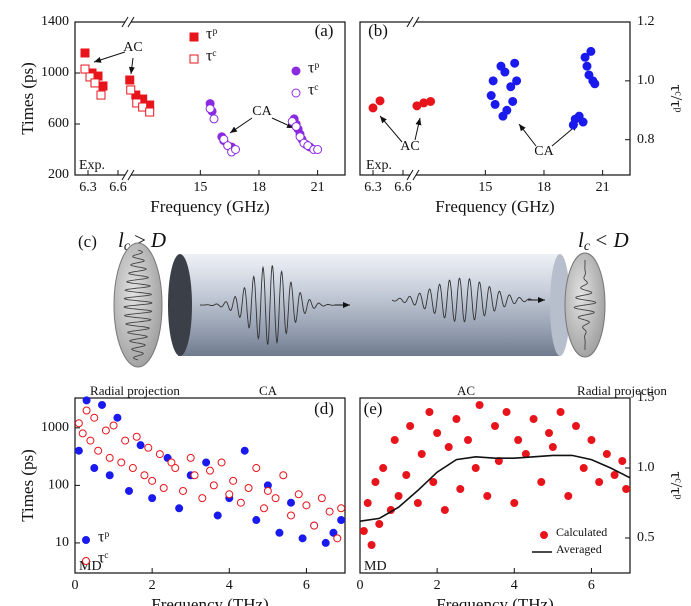 The height and width of the screenshot is (606, 691). What do you see at coordinates (313, 68) in the screenshot?
I see `legend-label: τᵖ` at bounding box center [313, 68].